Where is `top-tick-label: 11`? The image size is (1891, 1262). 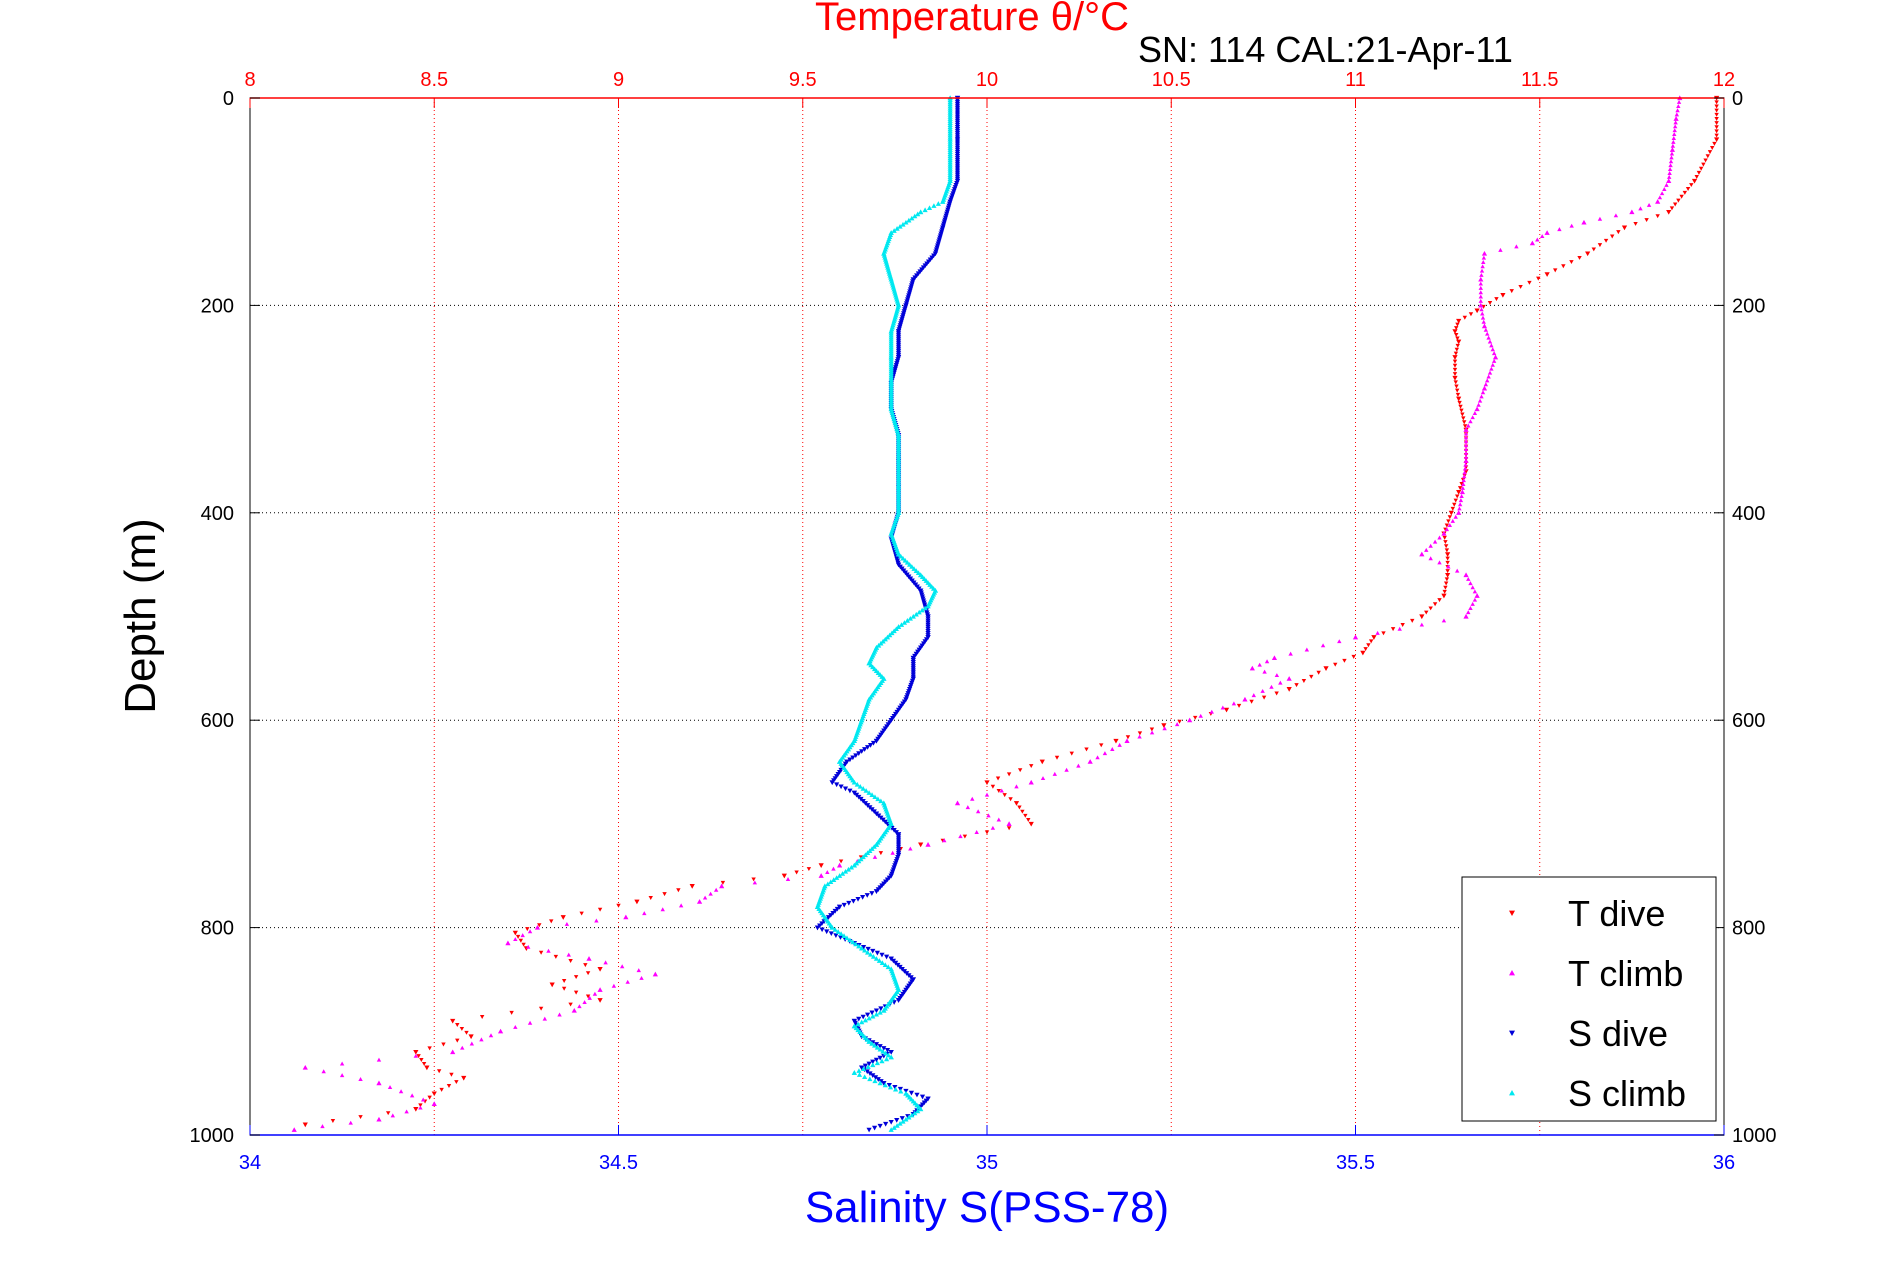 top-tick-label: 11 is located at coordinates (1355, 80).